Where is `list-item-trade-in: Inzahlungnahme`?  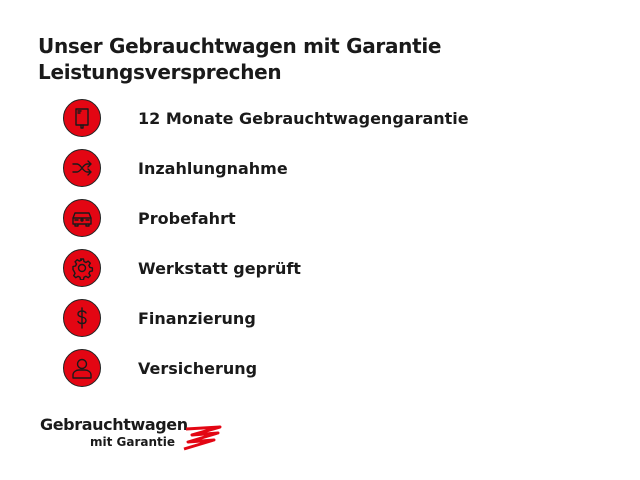 list-item-trade-in: Inzahlungnahme is located at coordinates (175, 168).